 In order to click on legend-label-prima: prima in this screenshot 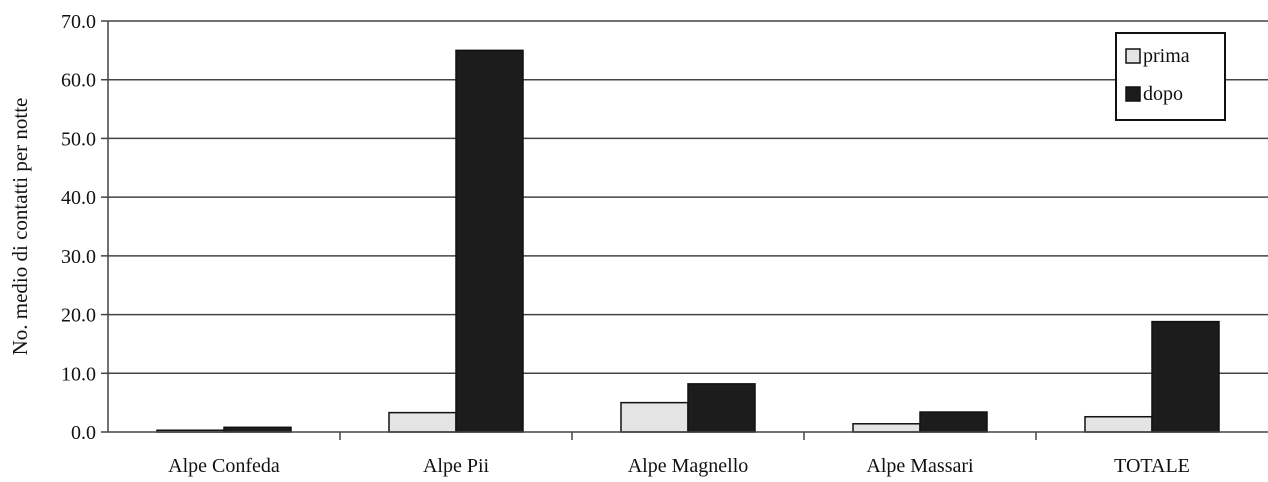, I will do `click(1166, 56)`.